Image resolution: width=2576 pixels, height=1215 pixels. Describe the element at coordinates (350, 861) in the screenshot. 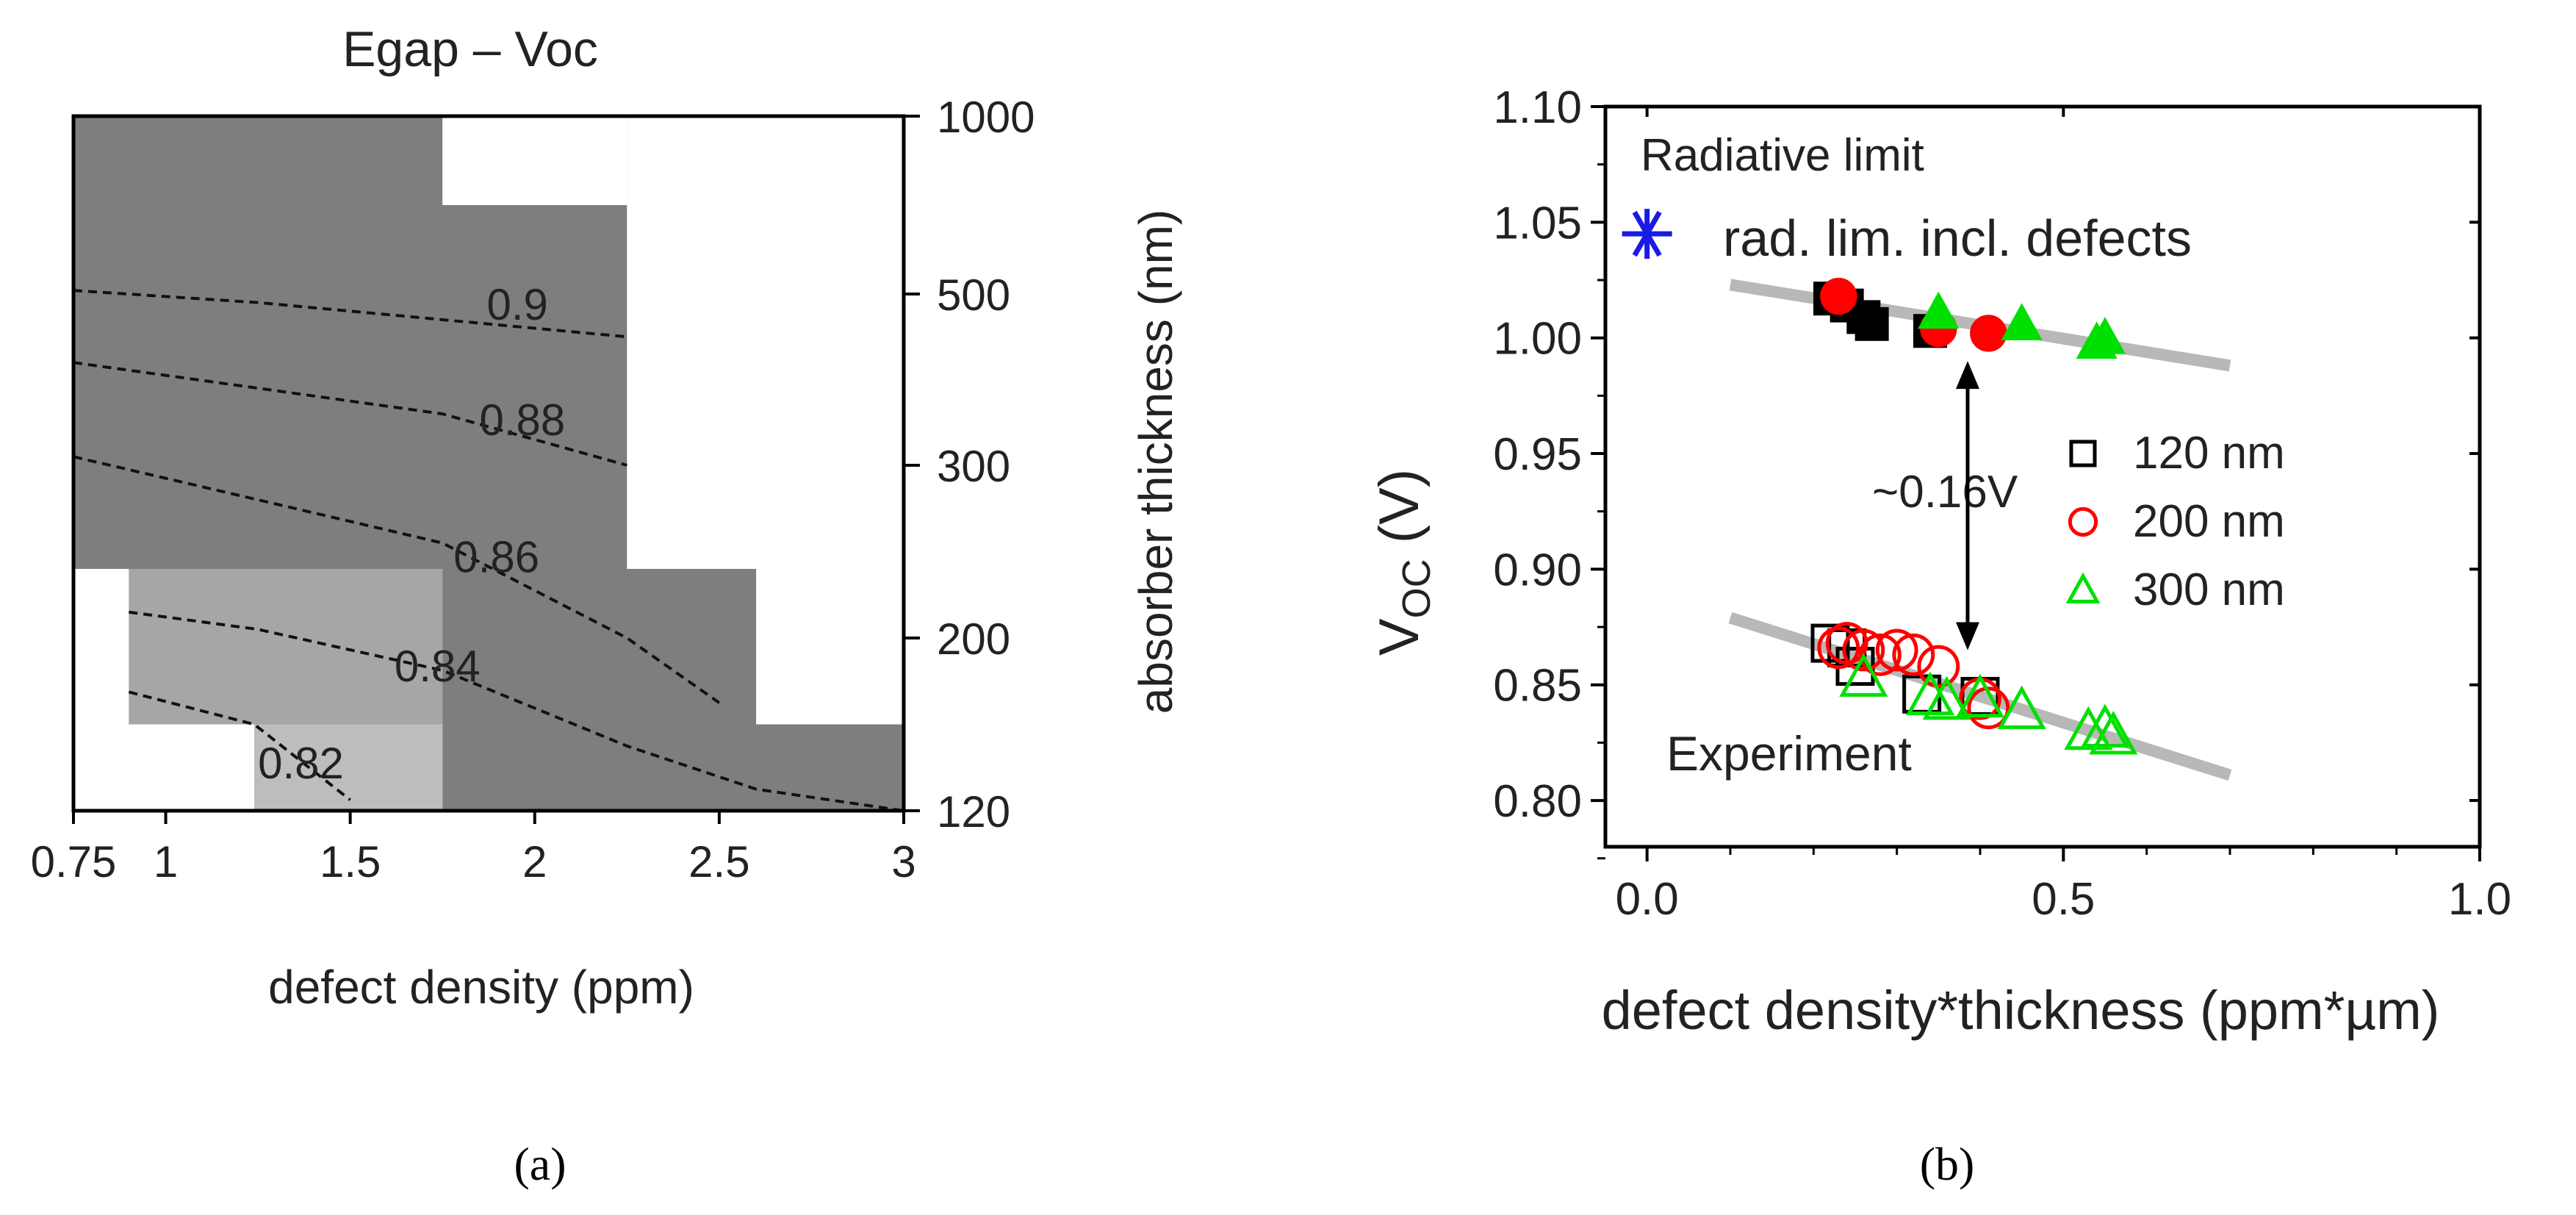

I see `x-tick-label: 1.5` at that location.